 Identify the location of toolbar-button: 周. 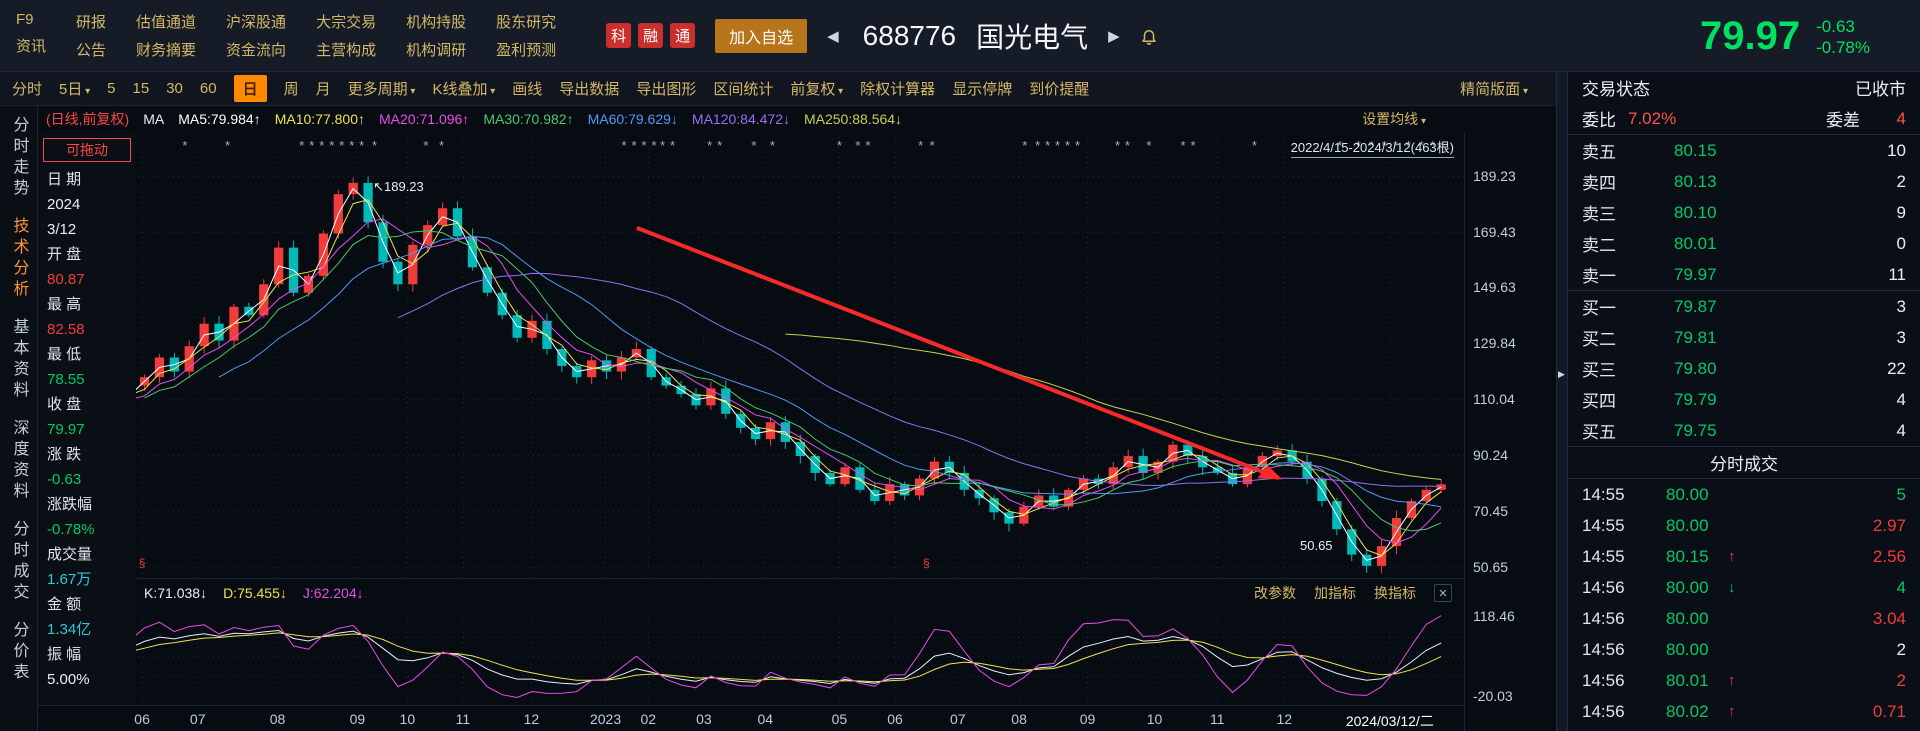
(291, 89).